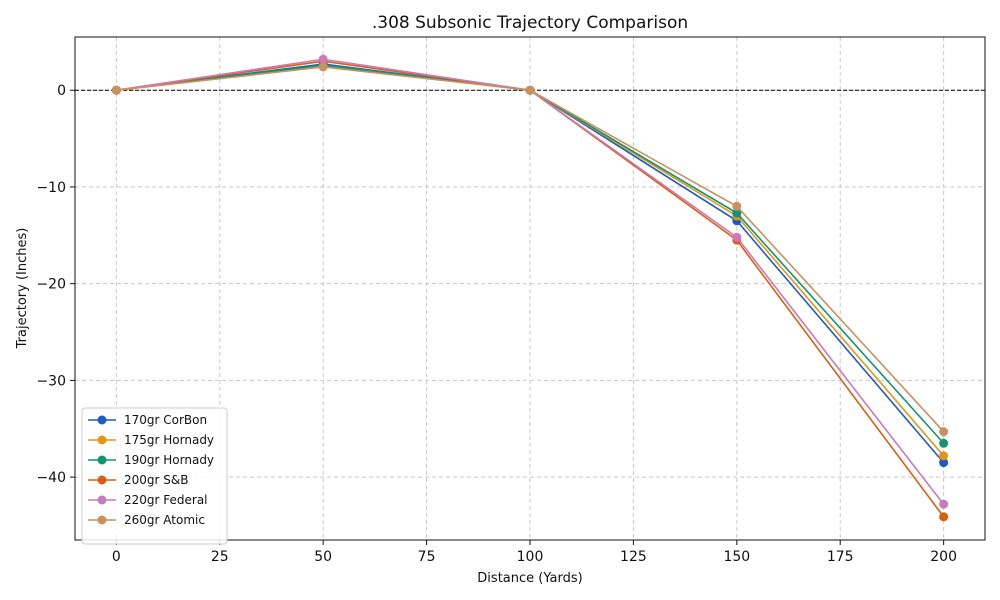 Image resolution: width=1000 pixels, height=600 pixels. I want to click on y-axis-ticks: 0 −10 −20 −30 −40, so click(55, 284).